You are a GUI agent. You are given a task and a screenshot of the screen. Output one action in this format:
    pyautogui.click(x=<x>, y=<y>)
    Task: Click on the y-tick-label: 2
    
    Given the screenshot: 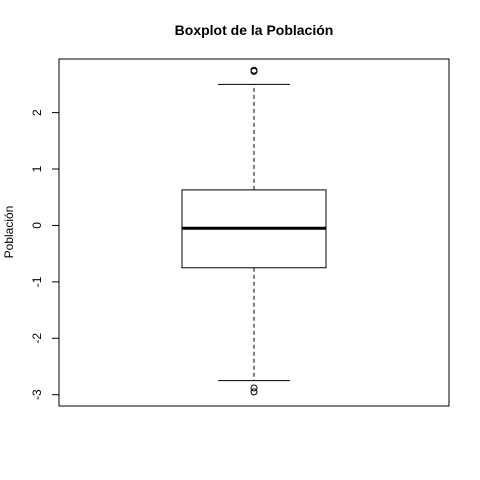 What is the action you would take?
    pyautogui.click(x=37, y=112)
    